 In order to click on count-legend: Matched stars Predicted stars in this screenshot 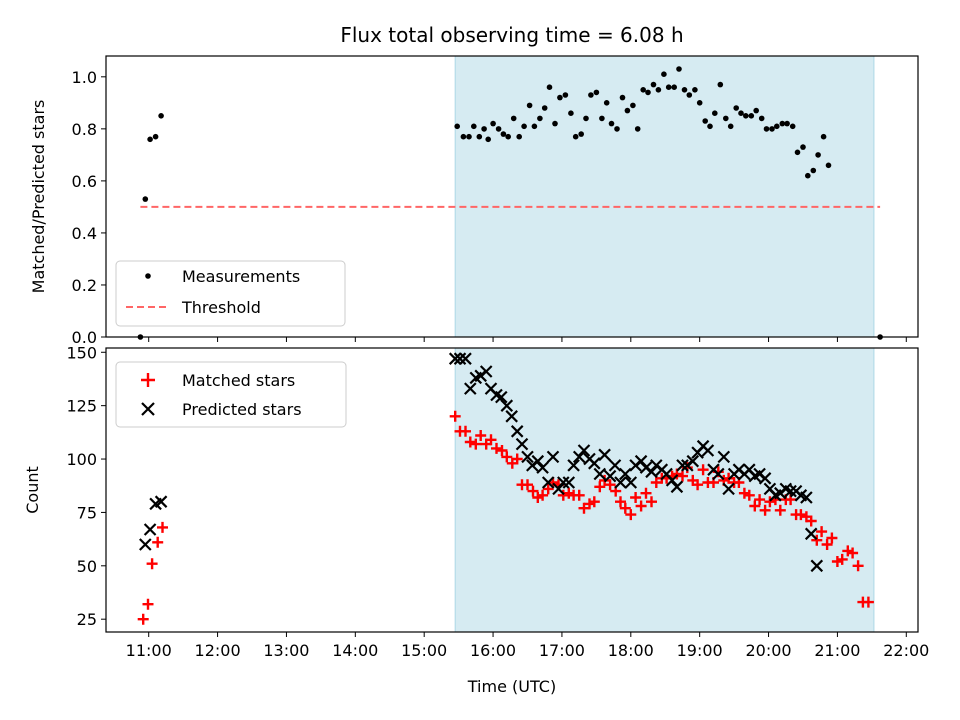, I will do `click(231, 394)`.